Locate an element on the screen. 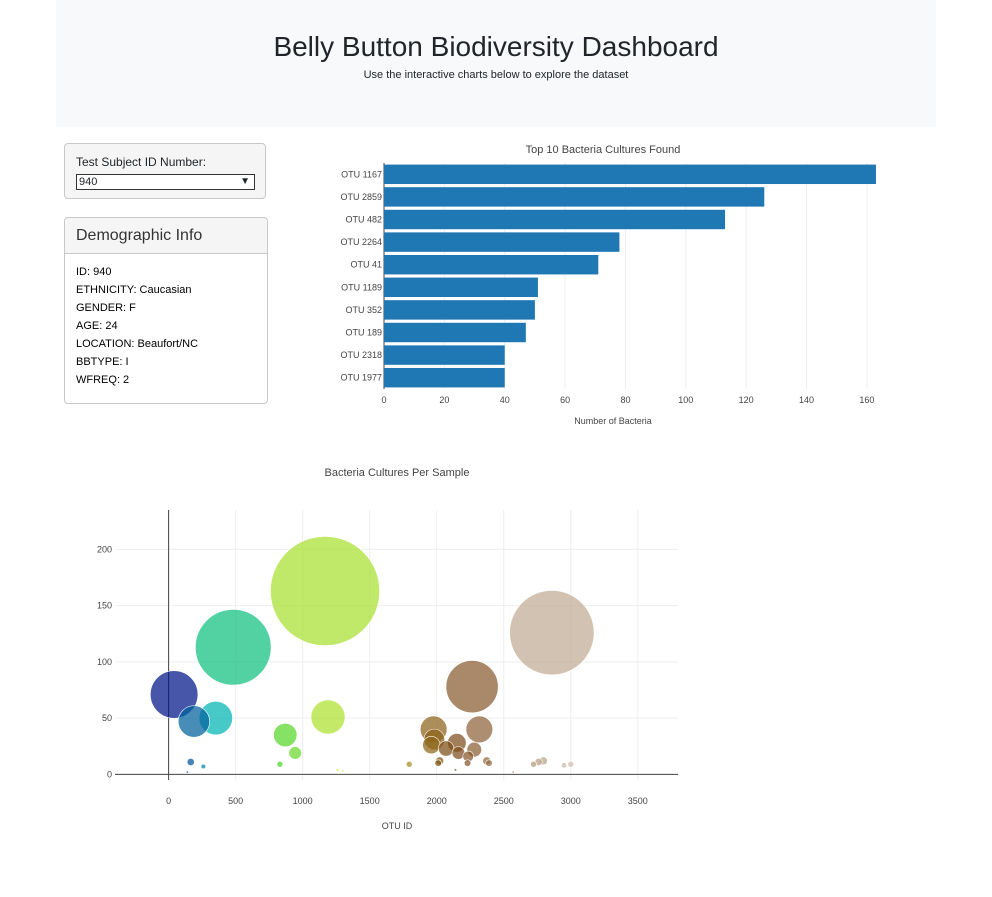  bar-x-tick-label: 0 is located at coordinates (383, 400).